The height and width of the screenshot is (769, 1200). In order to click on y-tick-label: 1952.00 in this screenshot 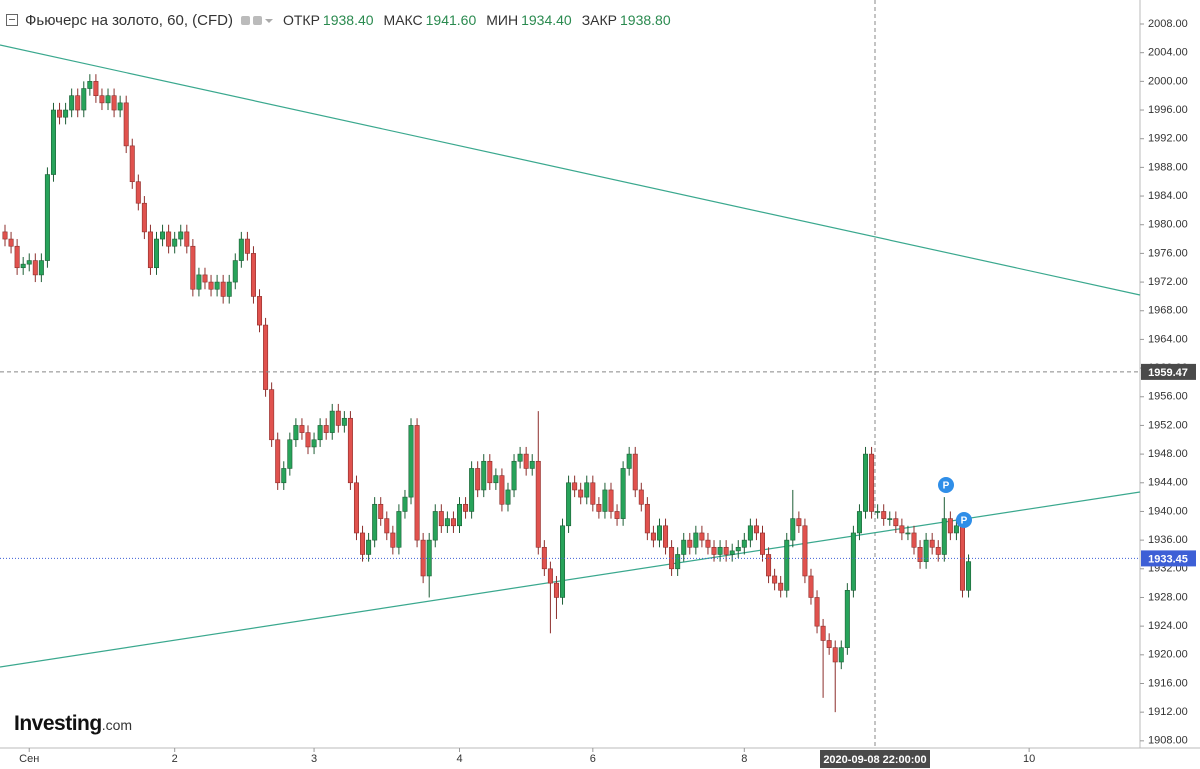, I will do `click(1168, 425)`.